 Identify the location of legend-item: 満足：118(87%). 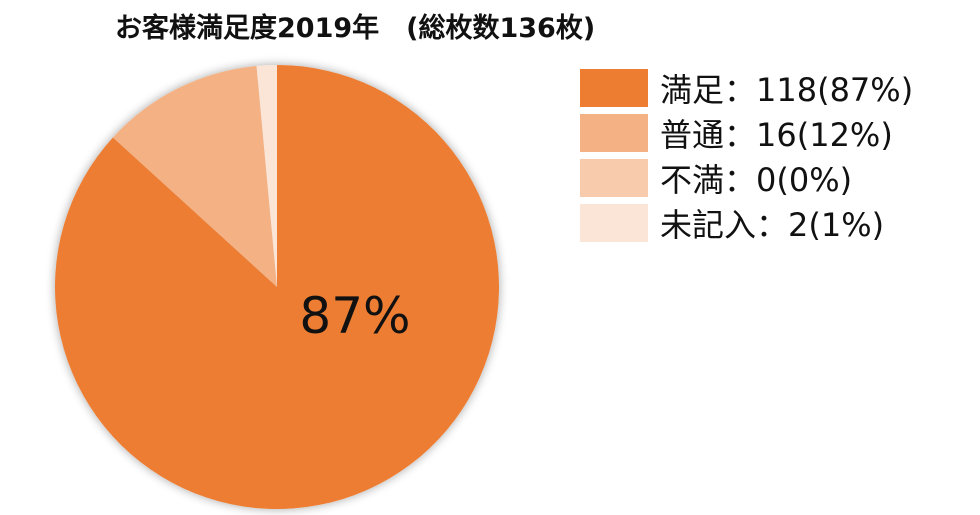
(775, 87).